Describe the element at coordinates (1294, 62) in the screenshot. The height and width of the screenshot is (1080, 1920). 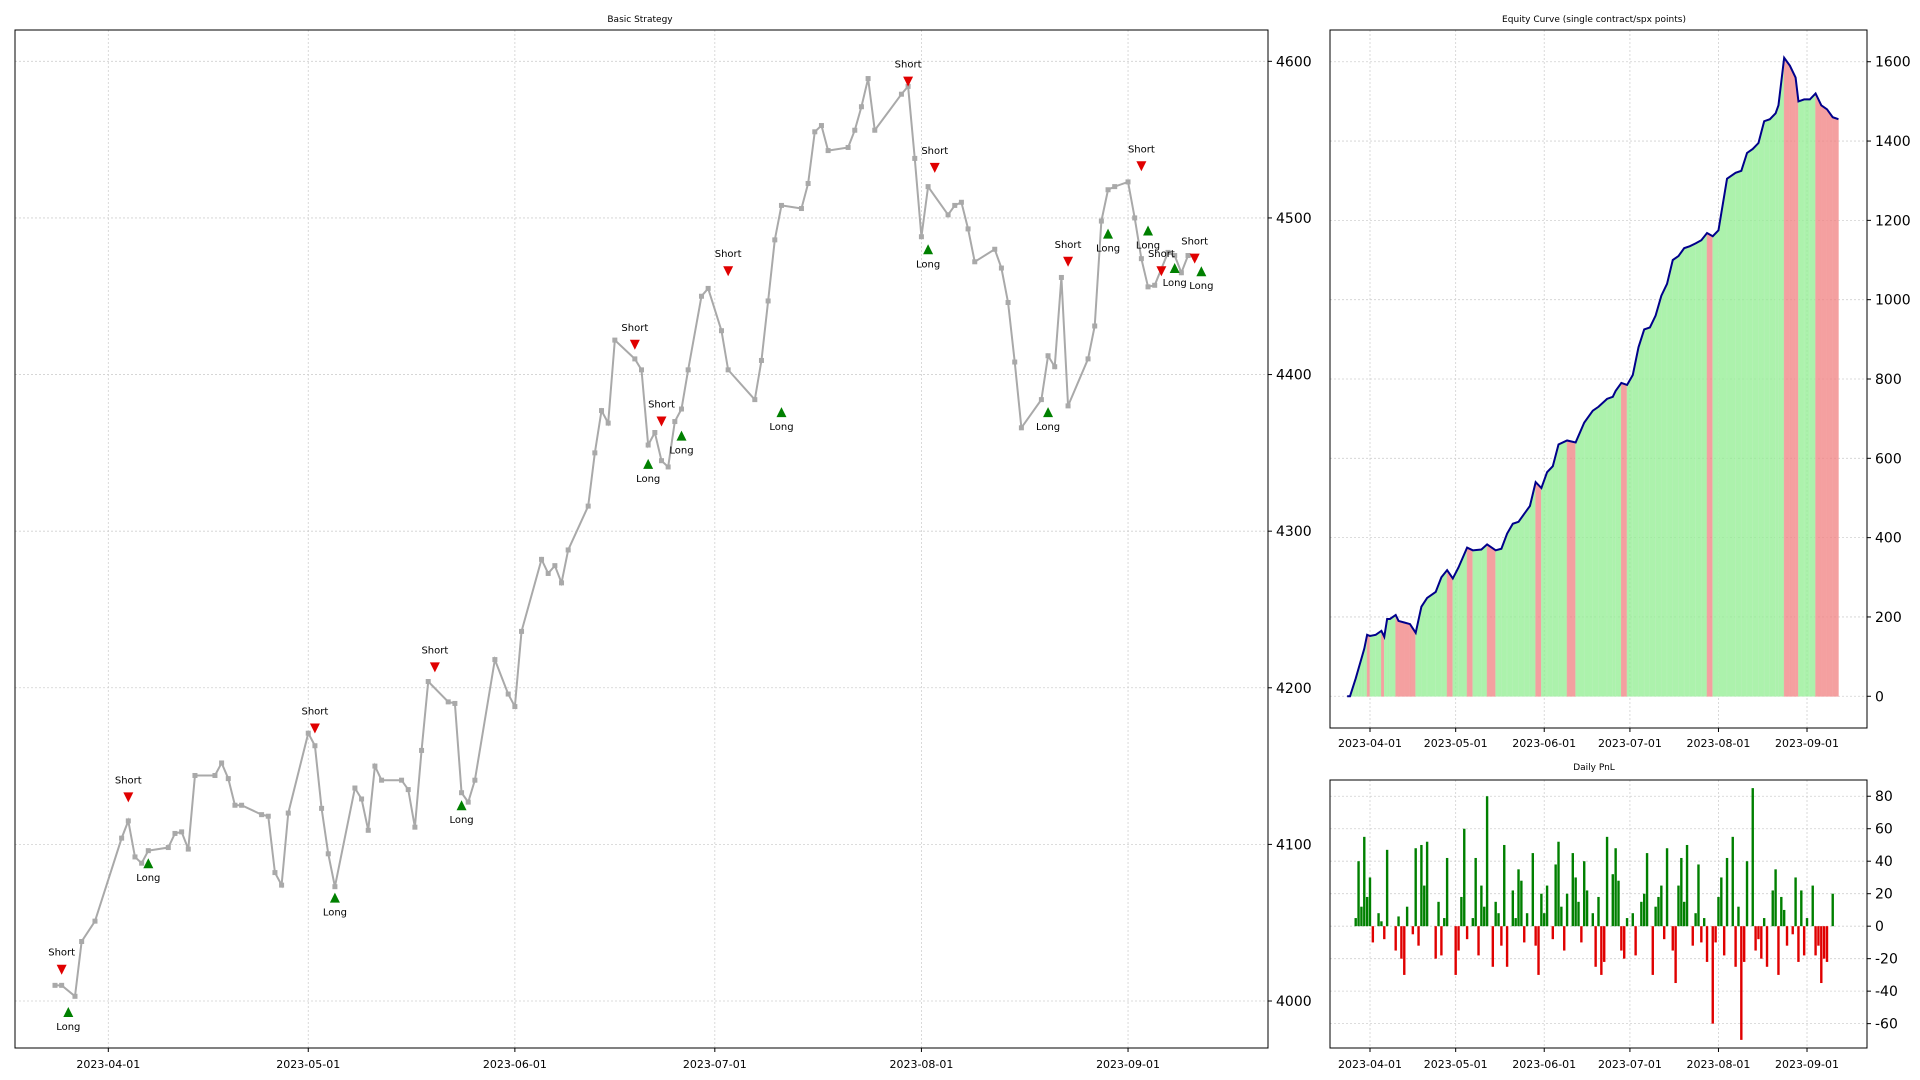
I see `y-tick-label: 4600` at that location.